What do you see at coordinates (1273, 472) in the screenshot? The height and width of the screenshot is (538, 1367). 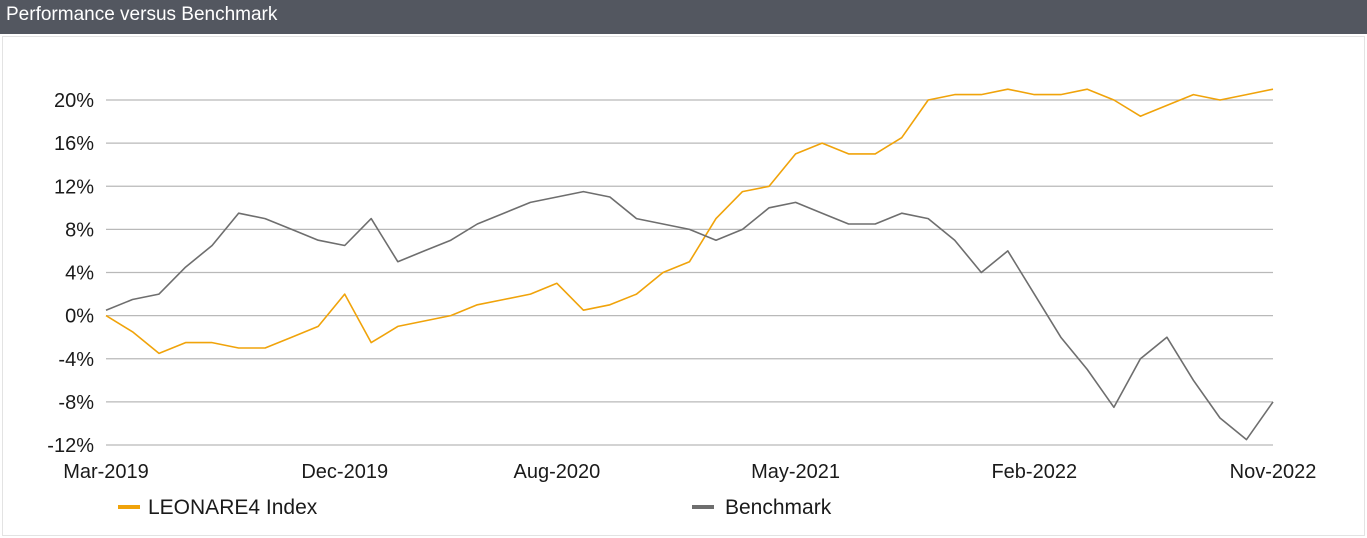 I see `x-tick-label: Nov-2022` at bounding box center [1273, 472].